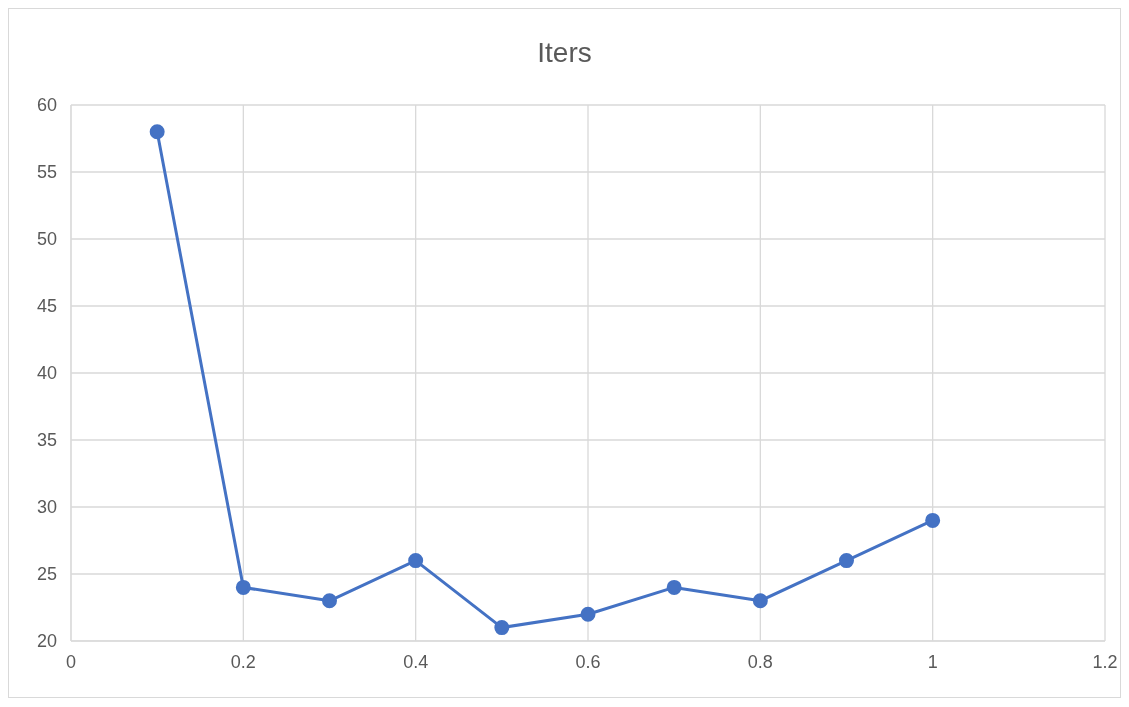 This screenshot has height=707, width=1129. Describe the element at coordinates (416, 661) in the screenshot. I see `x-tick-label: 0.4` at that location.